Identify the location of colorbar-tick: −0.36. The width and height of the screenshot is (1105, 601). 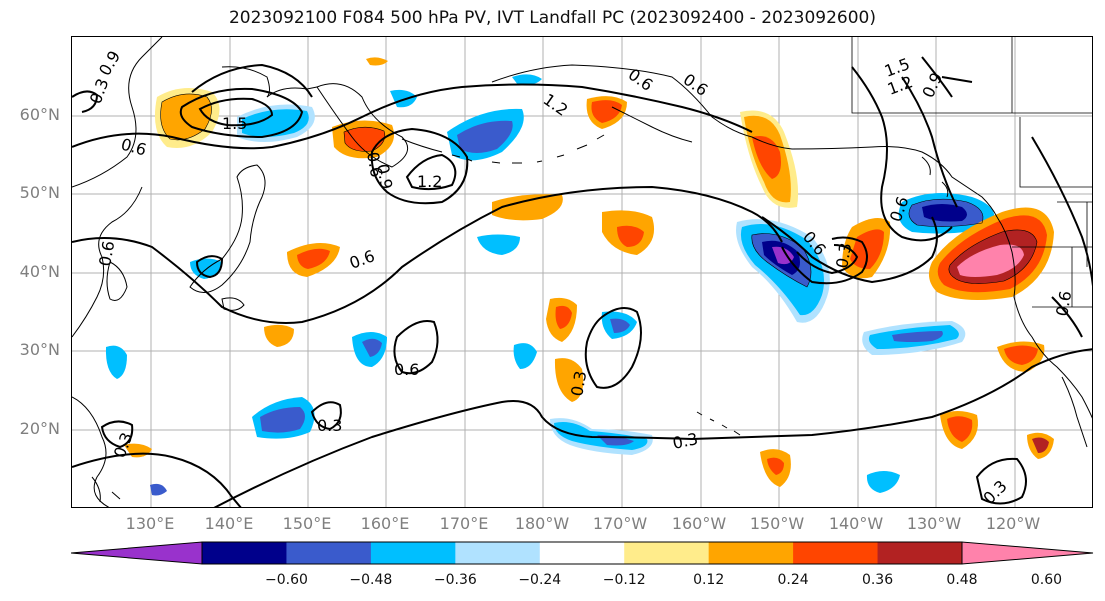
(455, 580).